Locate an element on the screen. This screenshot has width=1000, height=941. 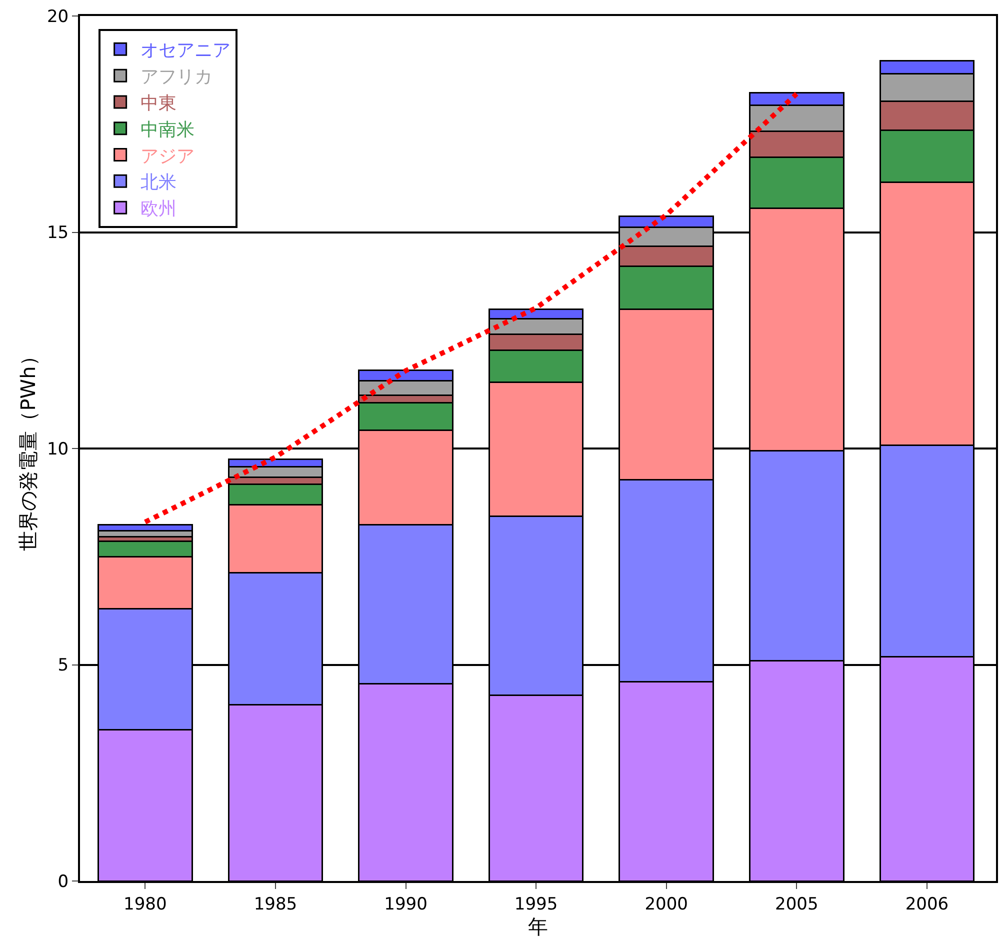
x-tick-label: 1985 is located at coordinates (276, 904).